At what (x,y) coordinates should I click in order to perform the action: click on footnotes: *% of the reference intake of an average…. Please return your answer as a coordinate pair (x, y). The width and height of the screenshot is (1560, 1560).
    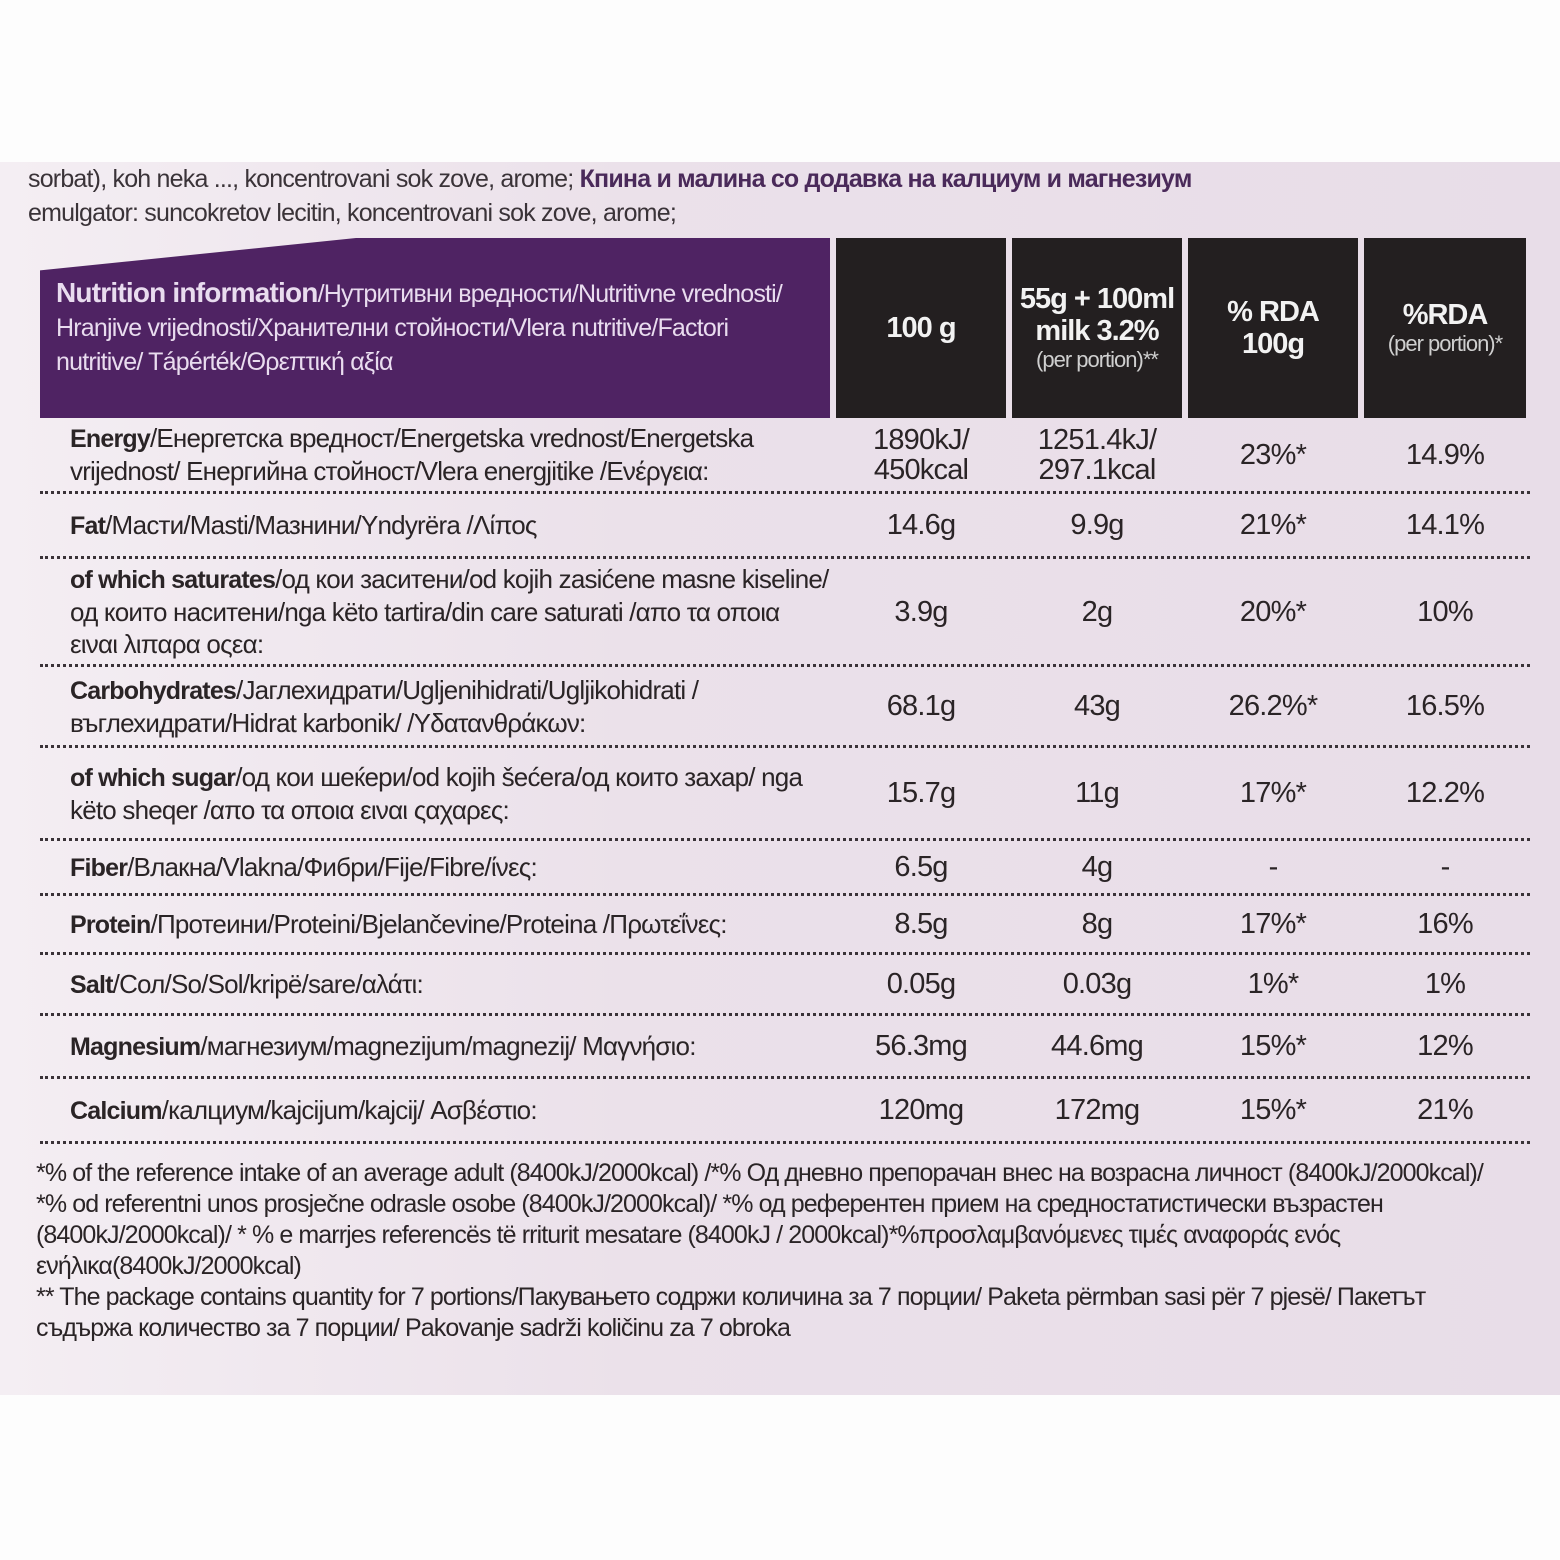
    Looking at the image, I should click on (786, 1251).